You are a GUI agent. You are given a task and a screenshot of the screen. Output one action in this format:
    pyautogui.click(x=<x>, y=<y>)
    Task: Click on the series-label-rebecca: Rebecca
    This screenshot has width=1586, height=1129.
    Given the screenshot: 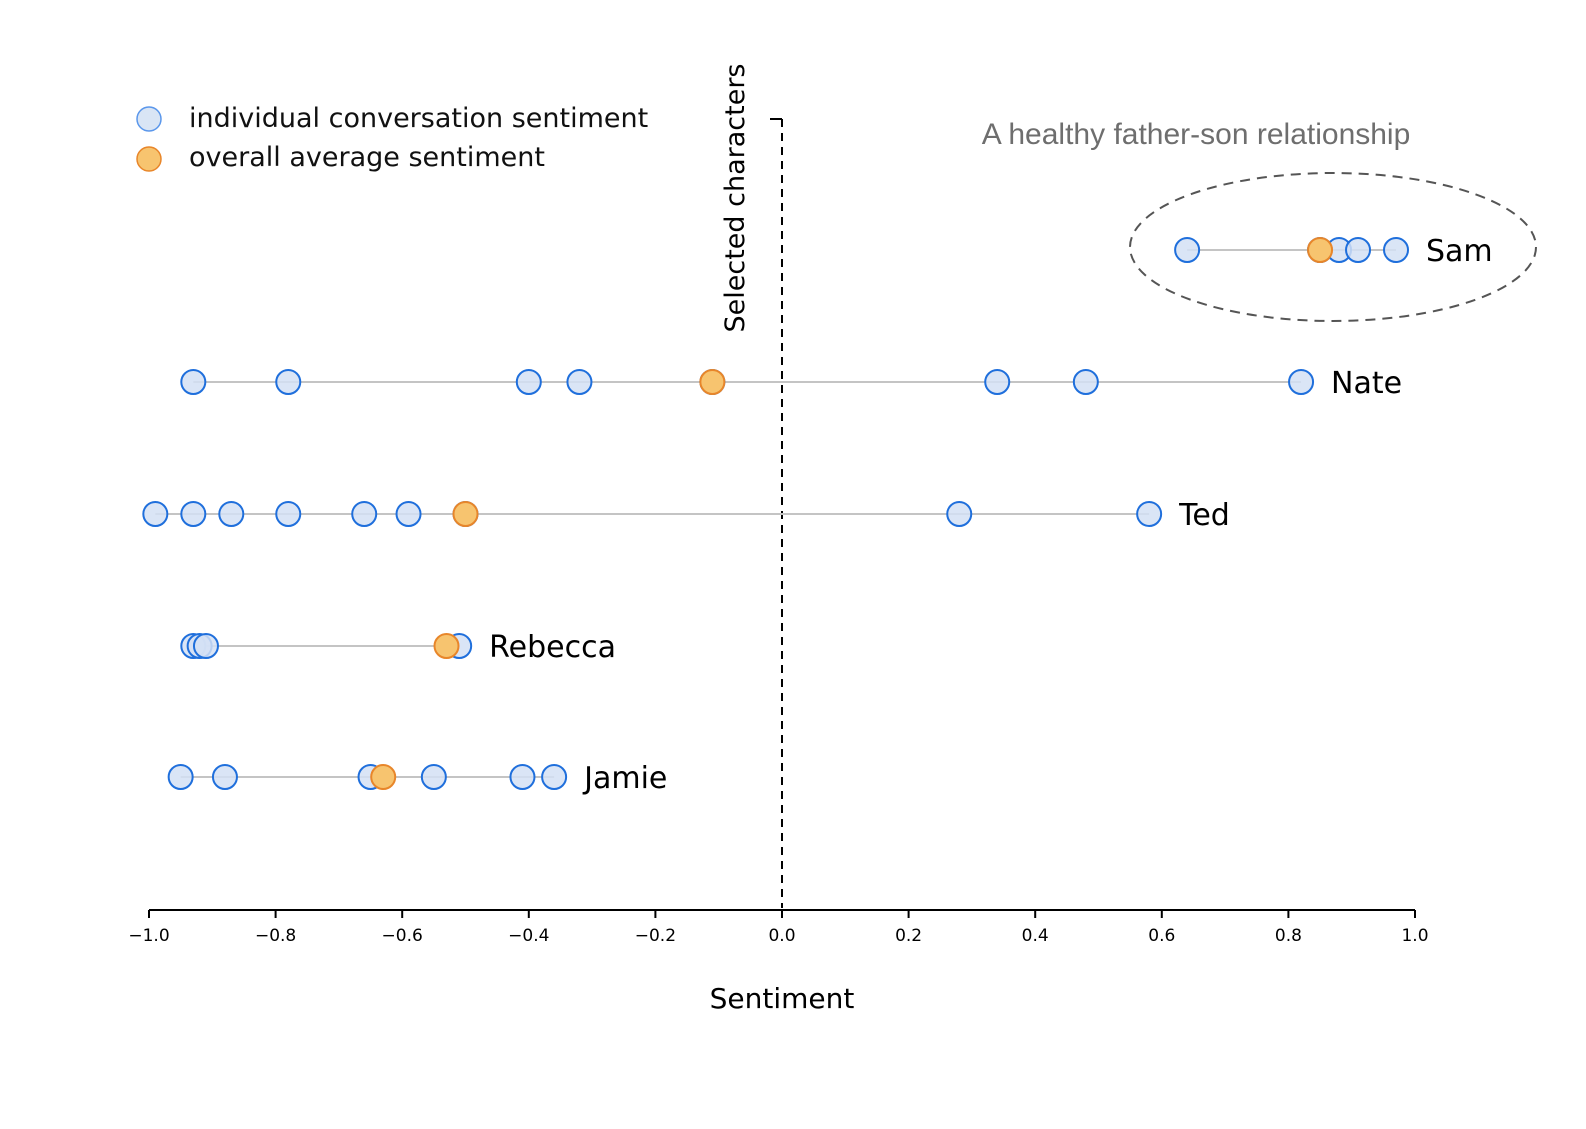 What is the action you would take?
    pyautogui.click(x=552, y=647)
    